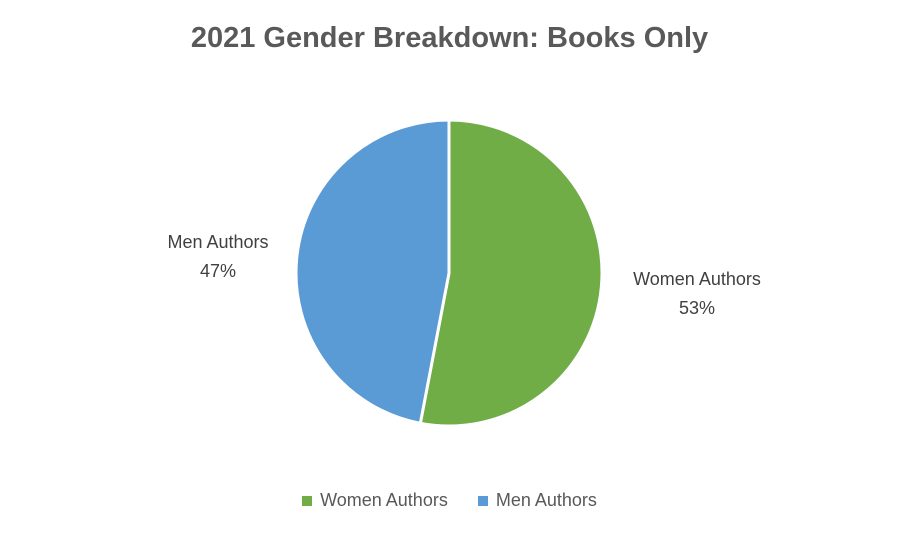 The width and height of the screenshot is (899, 539). I want to click on legend-swatch-women, so click(307, 500).